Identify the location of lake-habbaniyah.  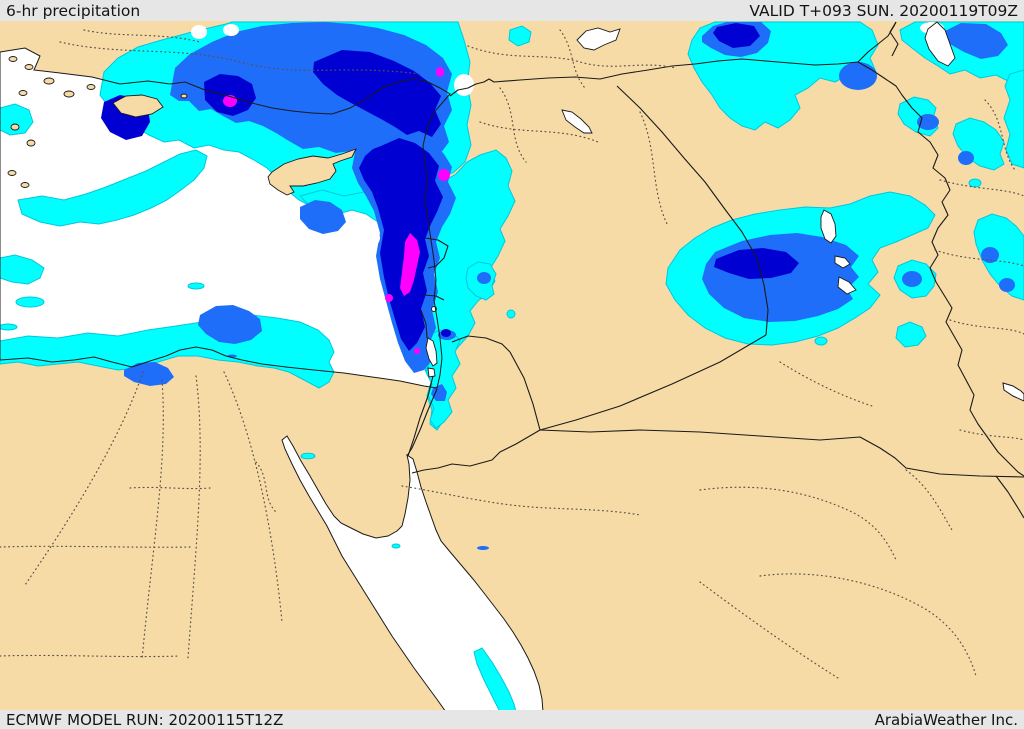
(842, 262).